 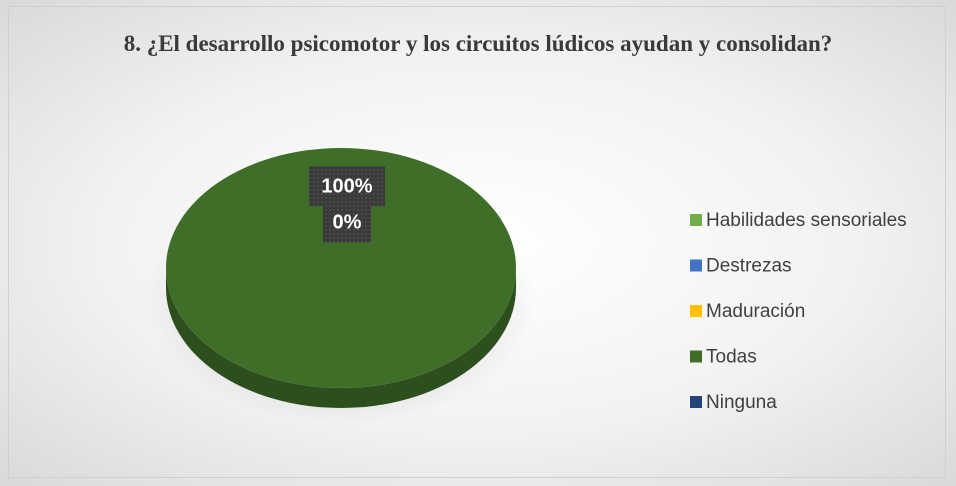 What do you see at coordinates (806, 220) in the screenshot?
I see `legend-label: Habilidades sensoriales` at bounding box center [806, 220].